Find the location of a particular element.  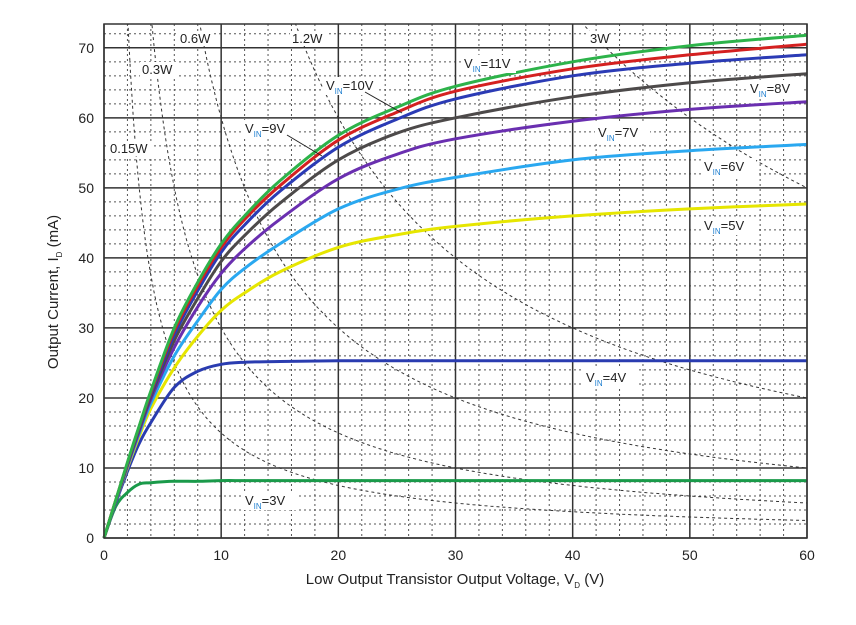

power-curve-3W is located at coordinates (694, 106).